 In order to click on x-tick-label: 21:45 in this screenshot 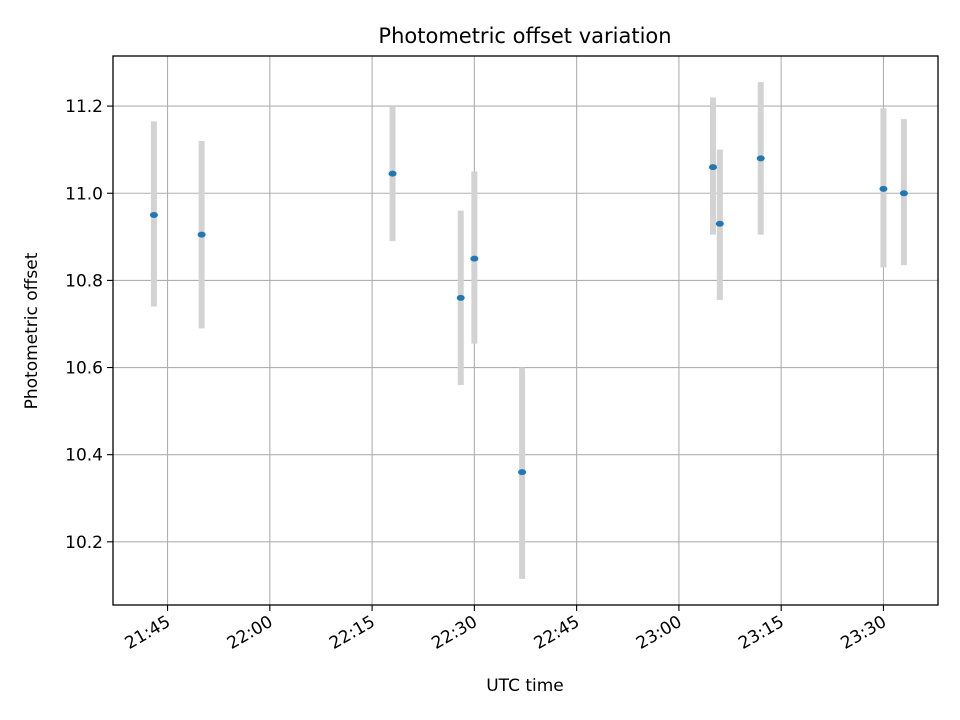, I will do `click(148, 633)`.